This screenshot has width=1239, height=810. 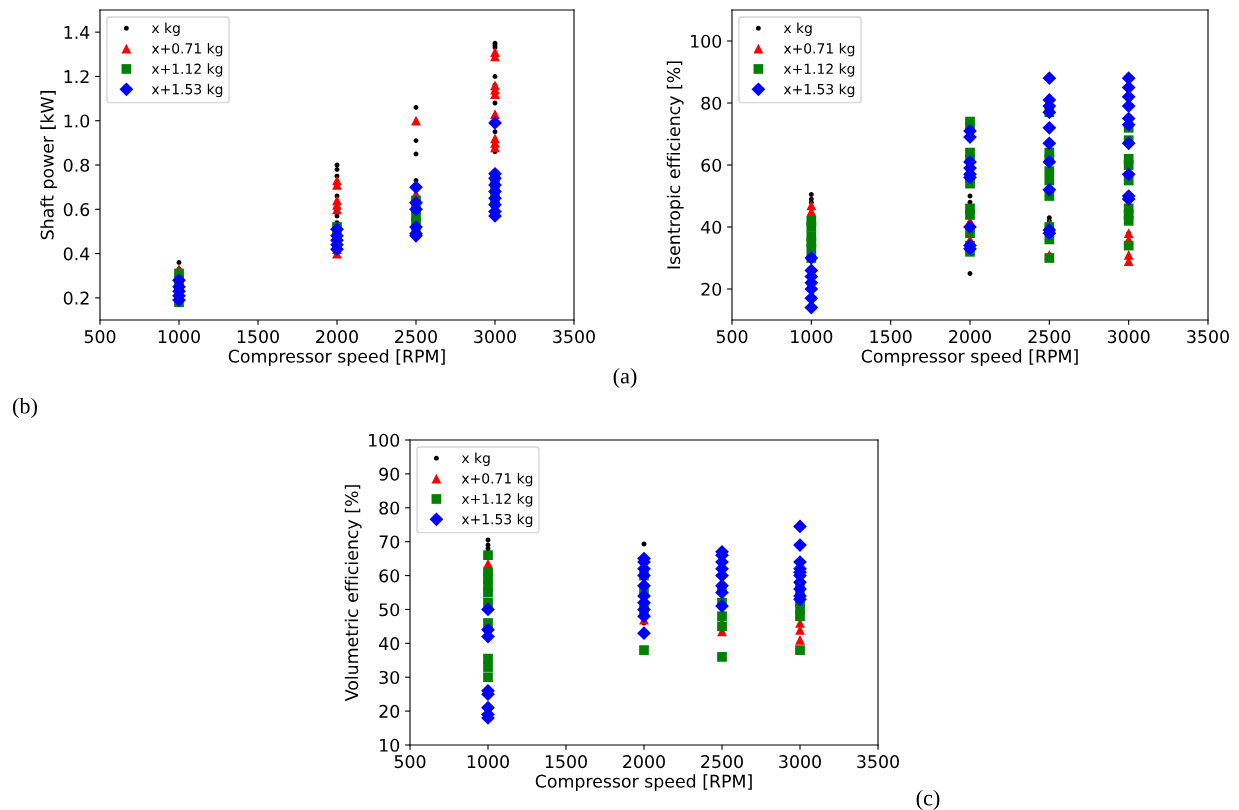 I want to click on y-axis-title: Shaft power [kW], so click(x=49, y=165).